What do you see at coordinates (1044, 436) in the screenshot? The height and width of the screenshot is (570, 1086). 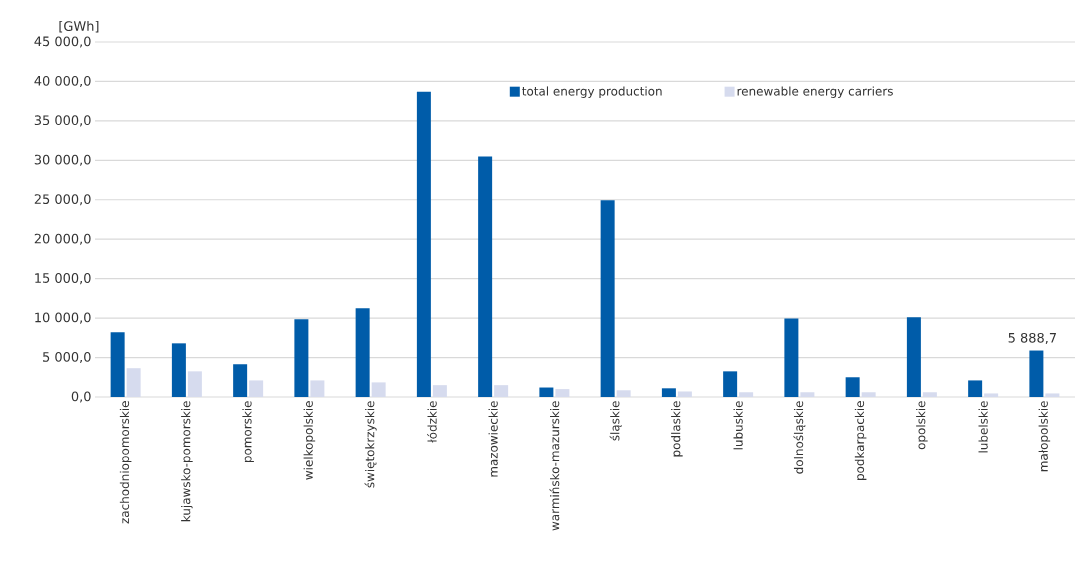 I see `x-tick-label: małopolskie` at bounding box center [1044, 436].